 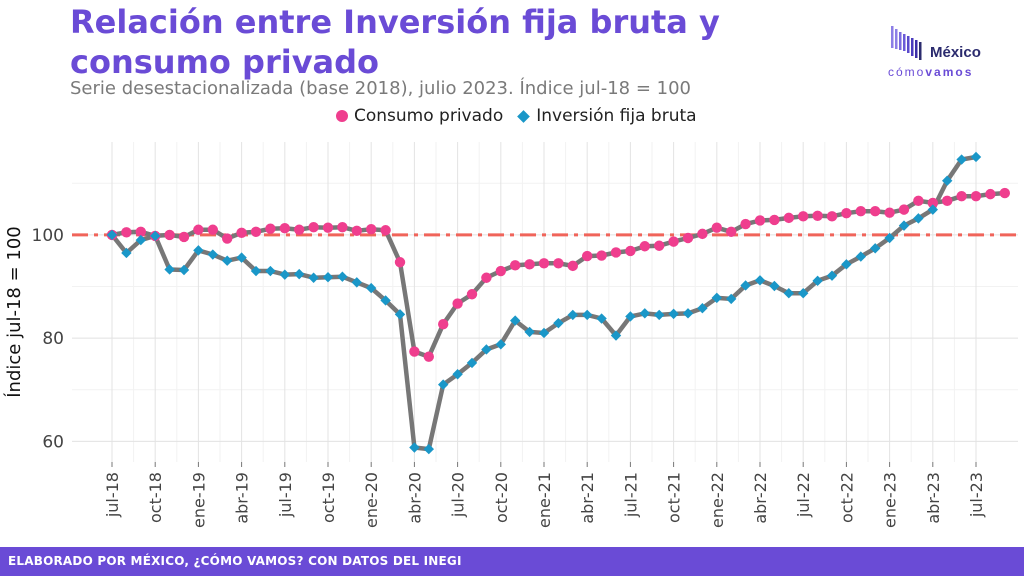 I want to click on x-tick-label: ene-21, so click(x=544, y=500).